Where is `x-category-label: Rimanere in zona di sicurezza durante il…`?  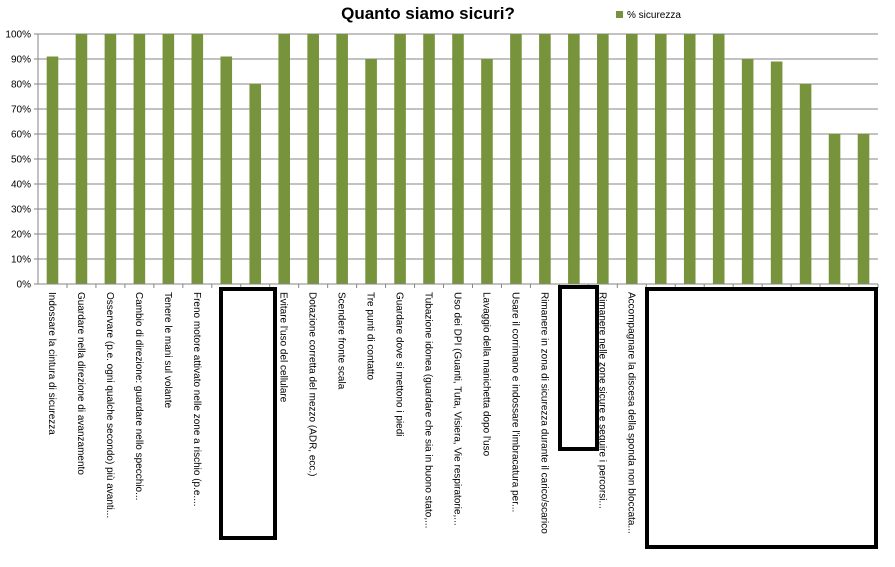
x-category-label: Rimanere in zona di sicurezza durante il… is located at coordinates (543, 413).